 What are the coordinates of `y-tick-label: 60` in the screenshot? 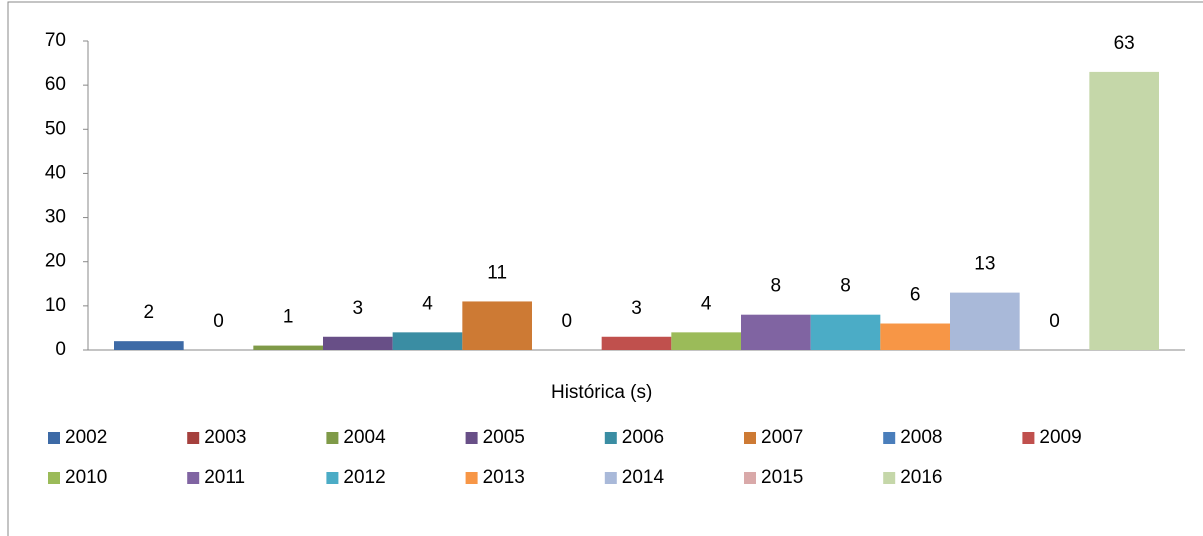 It's located at (55, 84).